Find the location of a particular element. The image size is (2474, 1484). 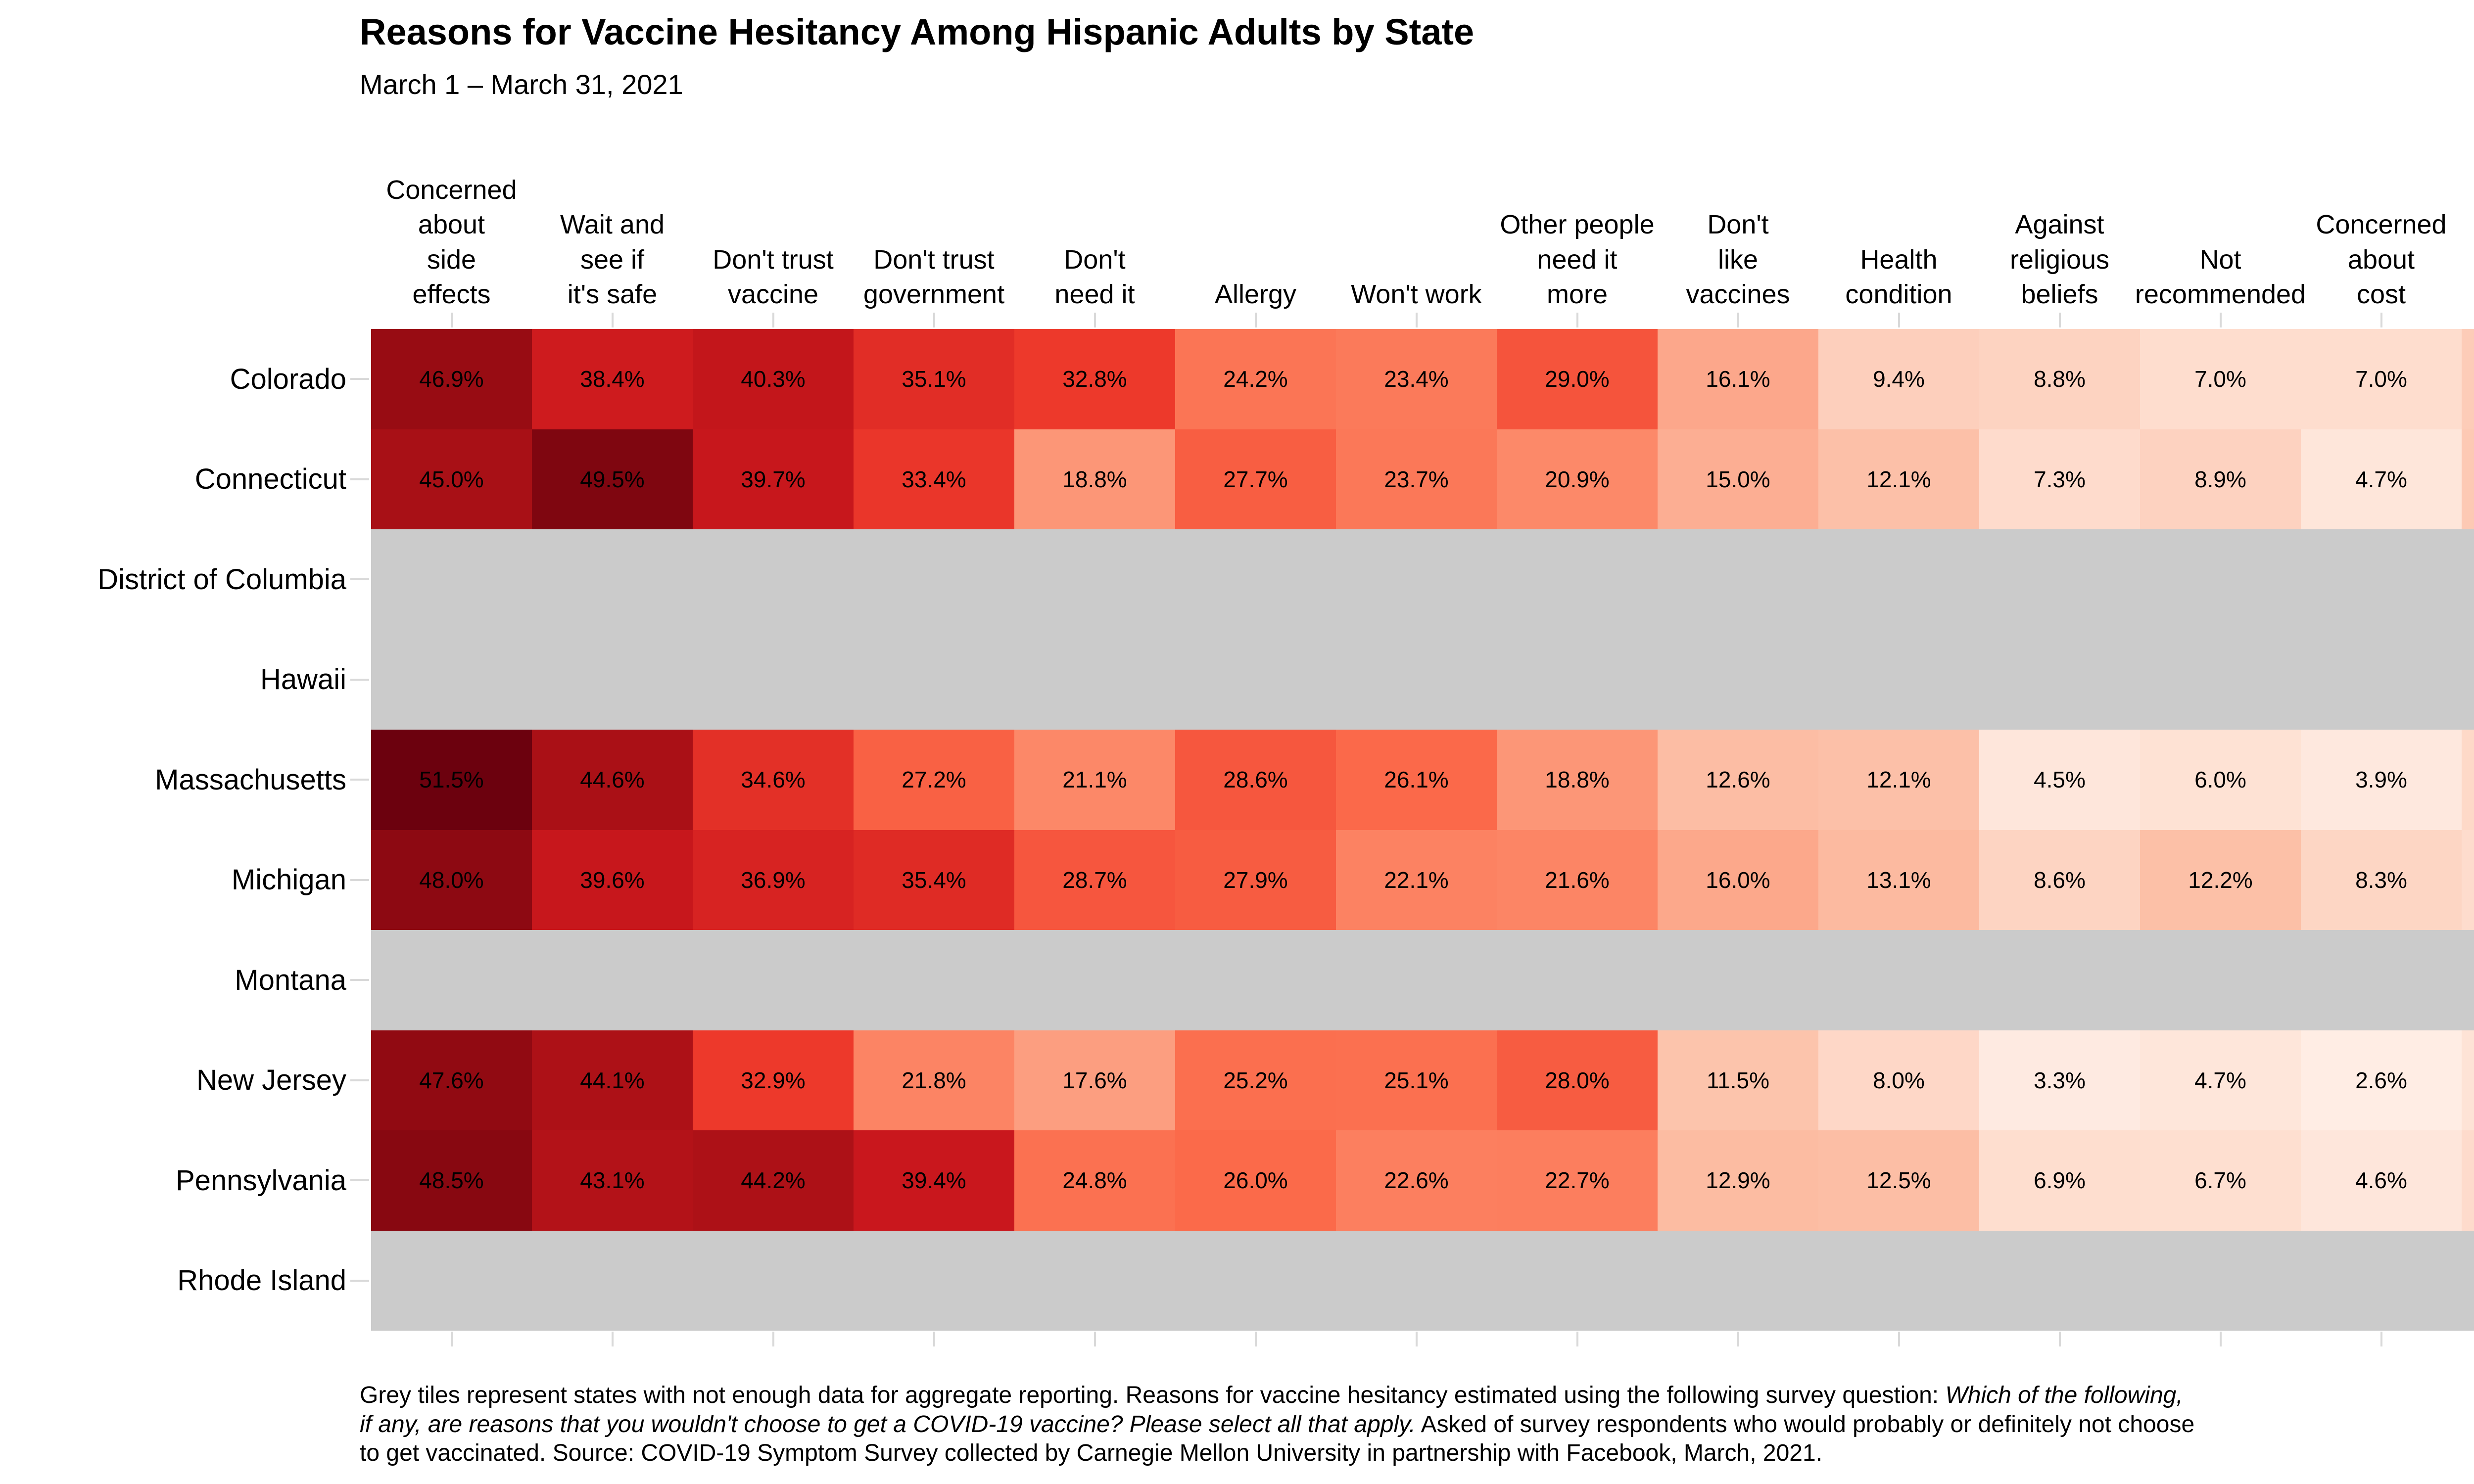

cell-value: 12.2% is located at coordinates (2220, 880).